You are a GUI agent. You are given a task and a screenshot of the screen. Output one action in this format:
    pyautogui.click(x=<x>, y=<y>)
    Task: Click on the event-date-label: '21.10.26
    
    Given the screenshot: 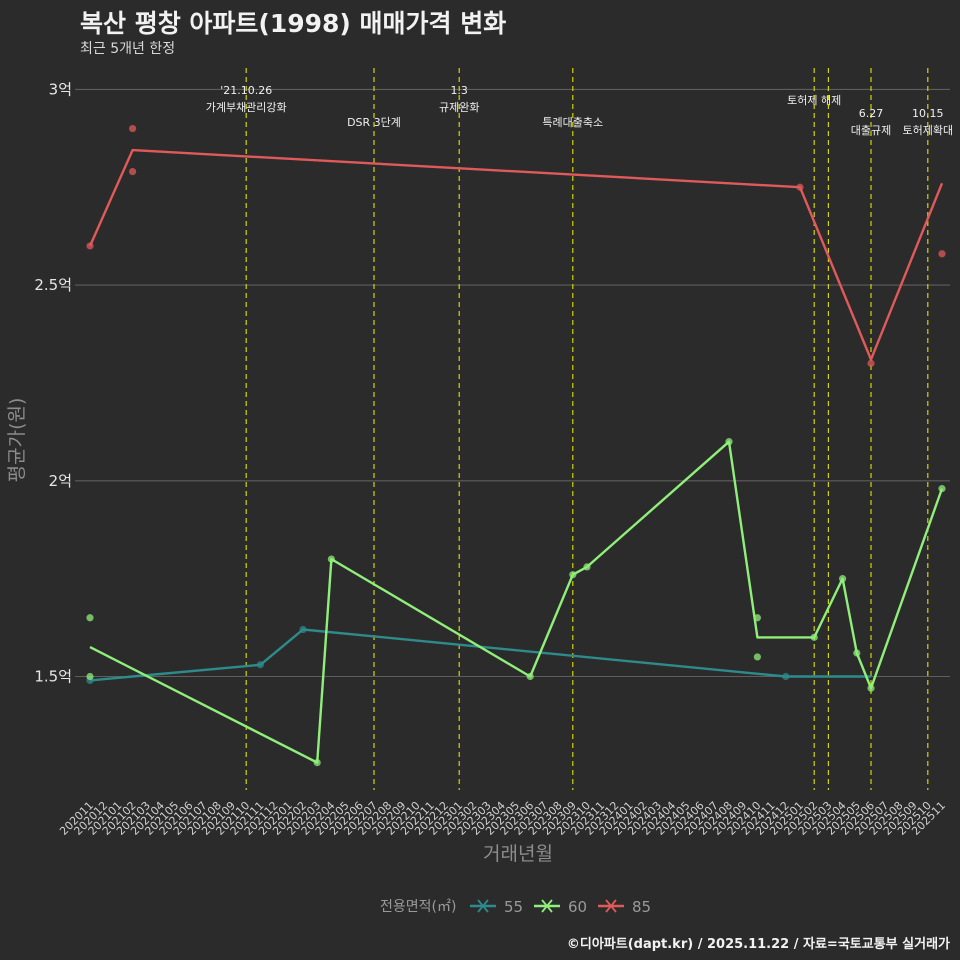 What is the action you would take?
    pyautogui.click(x=246, y=90)
    